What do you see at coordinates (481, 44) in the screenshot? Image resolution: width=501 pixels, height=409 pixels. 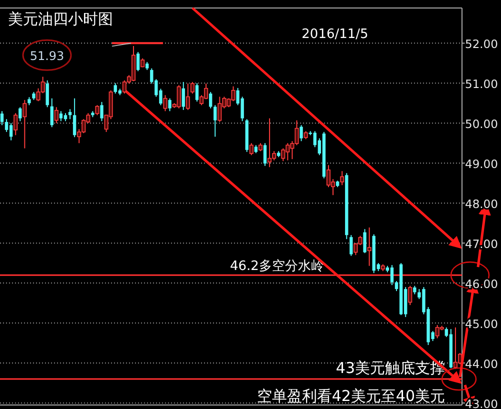 I see `y-tick-label: 52.00` at bounding box center [481, 44].